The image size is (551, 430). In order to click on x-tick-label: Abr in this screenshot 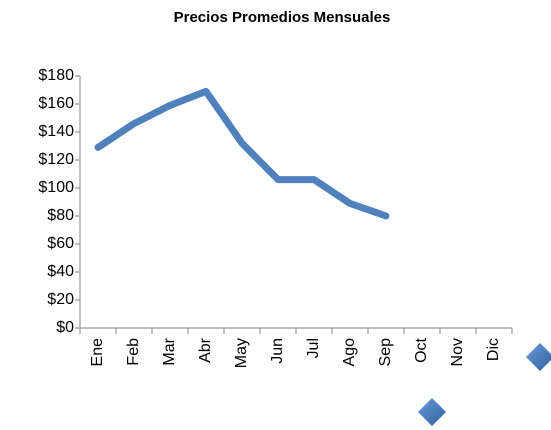, I will do `click(205, 350)`.